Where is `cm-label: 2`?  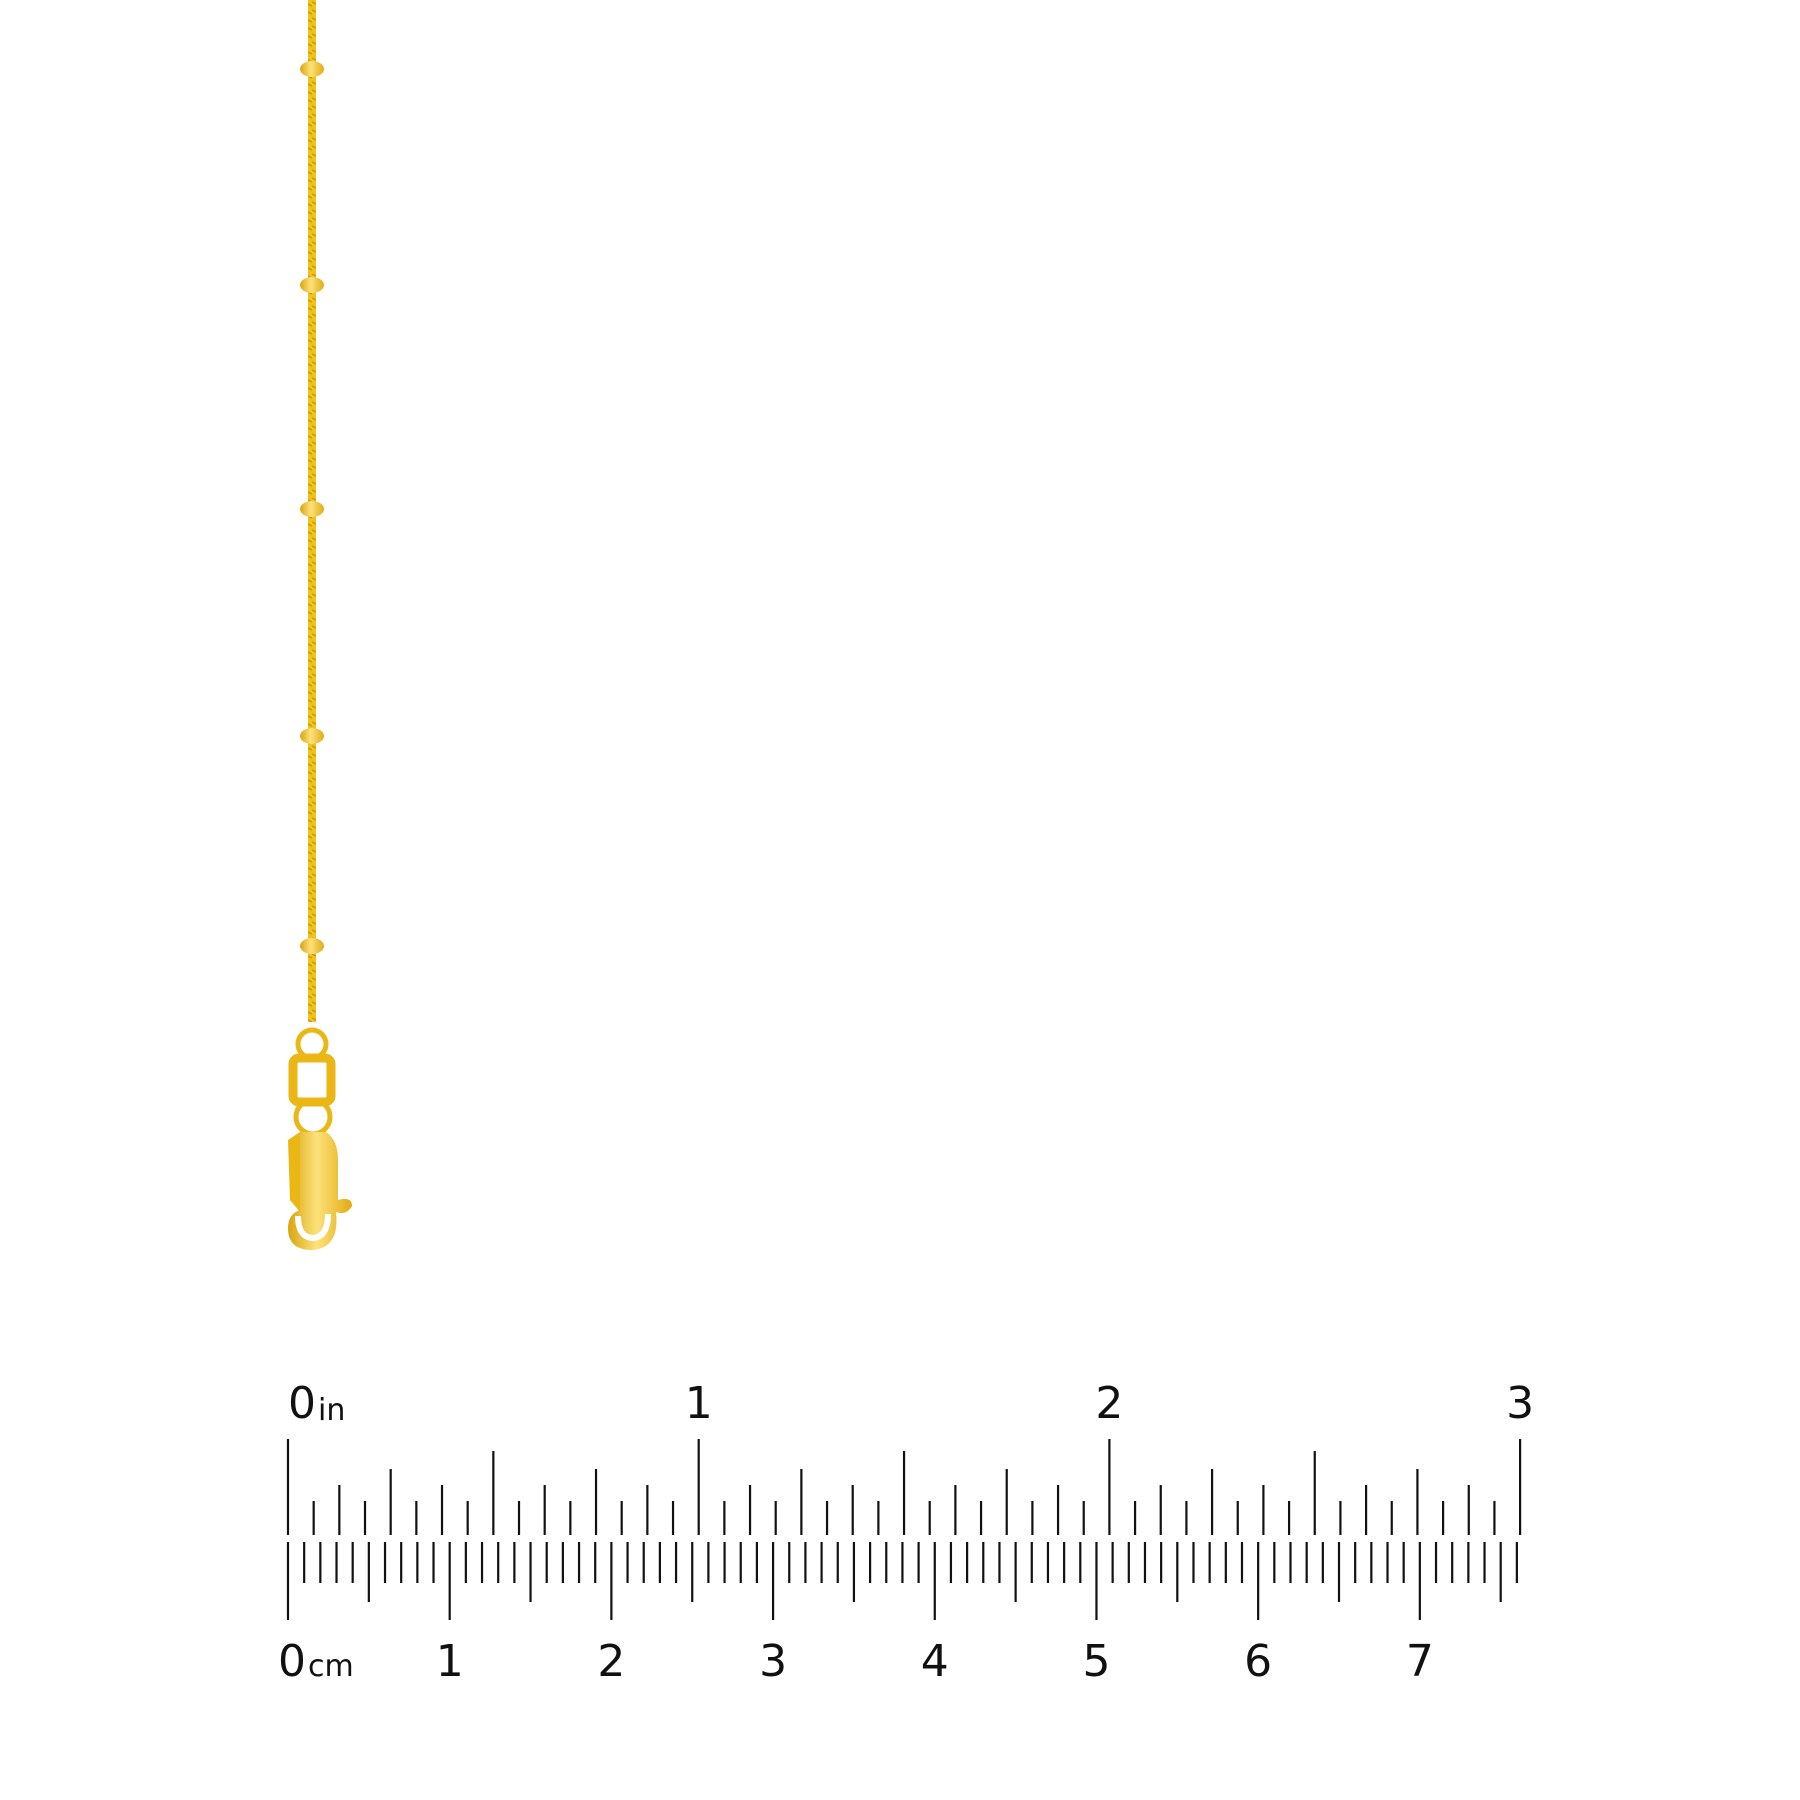 cm-label: 2 is located at coordinates (611, 1661).